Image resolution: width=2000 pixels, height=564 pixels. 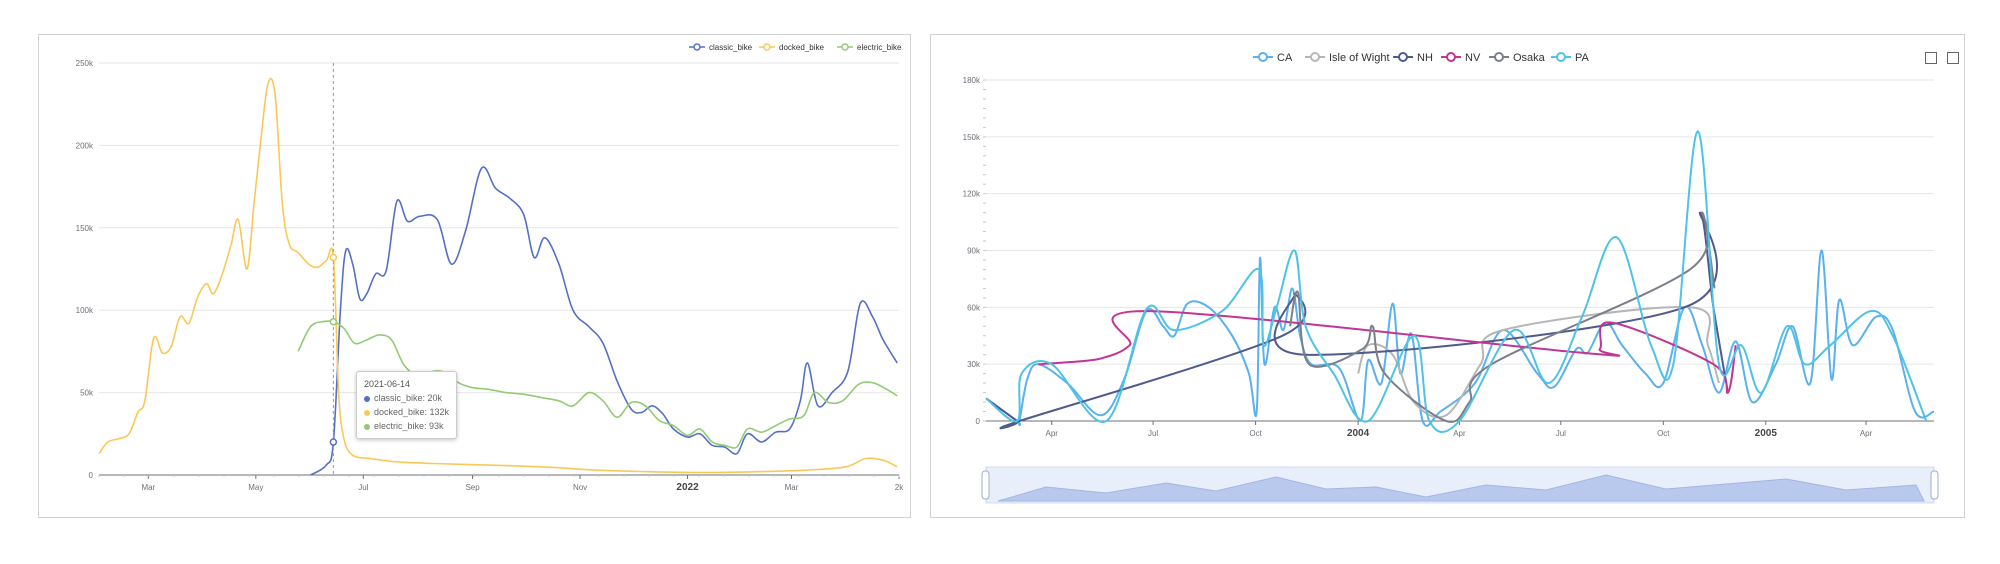 I want to click on series-line-nv, so click(x=1387, y=352).